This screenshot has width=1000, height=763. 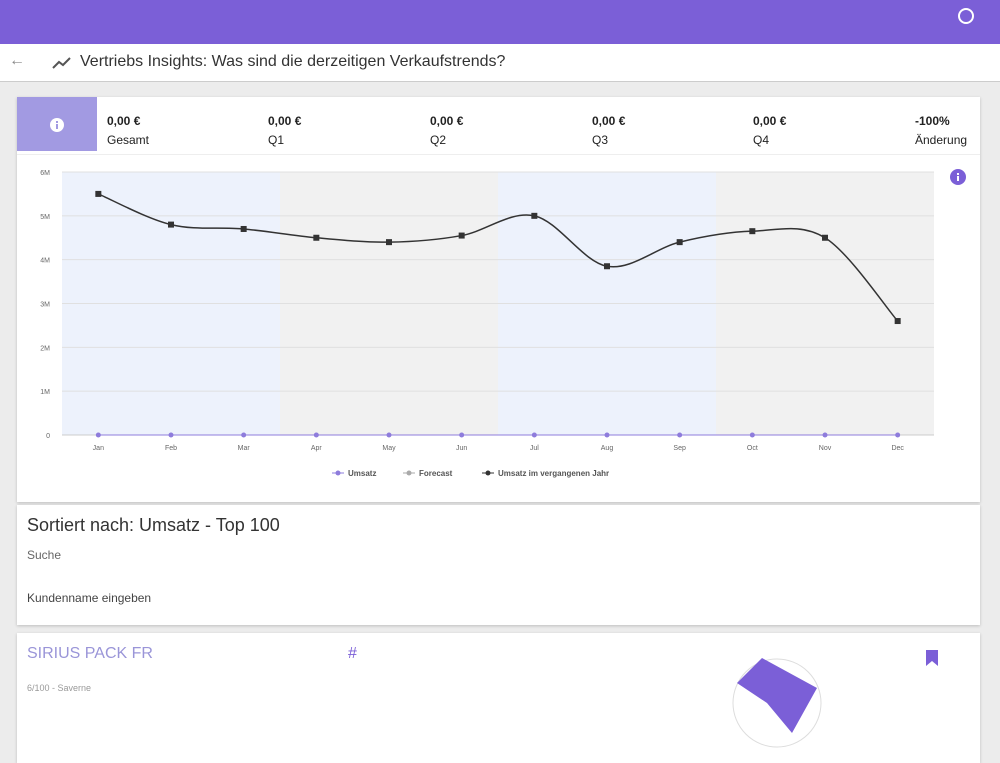 What do you see at coordinates (932, 121) in the screenshot?
I see `kpi-value: -100%` at bounding box center [932, 121].